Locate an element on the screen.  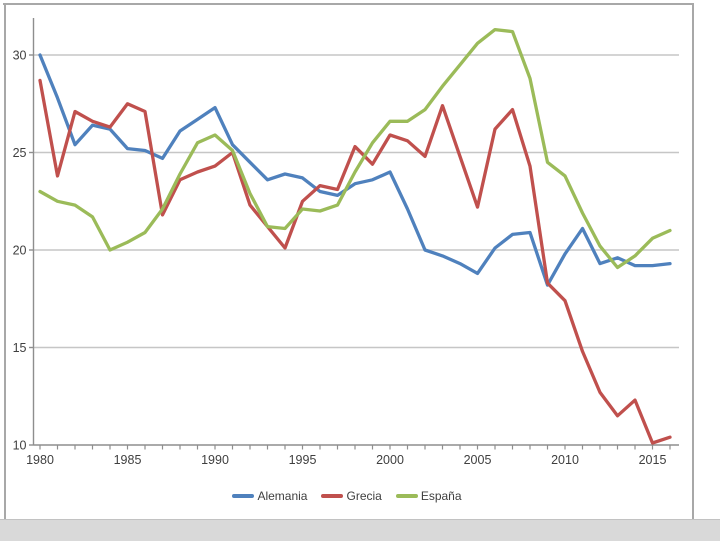
y-axis-label-15: 15 is located at coordinates (20, 348).